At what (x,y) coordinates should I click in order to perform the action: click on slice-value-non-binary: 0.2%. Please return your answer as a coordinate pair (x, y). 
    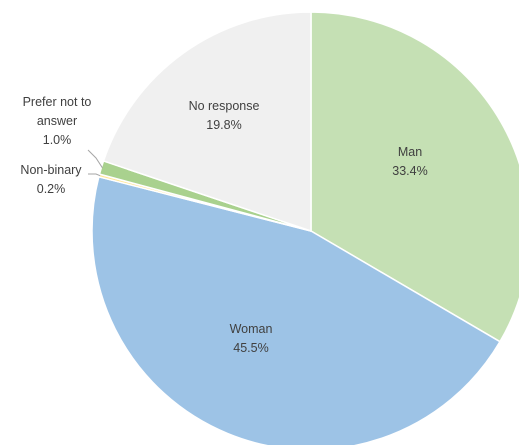
    Looking at the image, I should click on (51, 189).